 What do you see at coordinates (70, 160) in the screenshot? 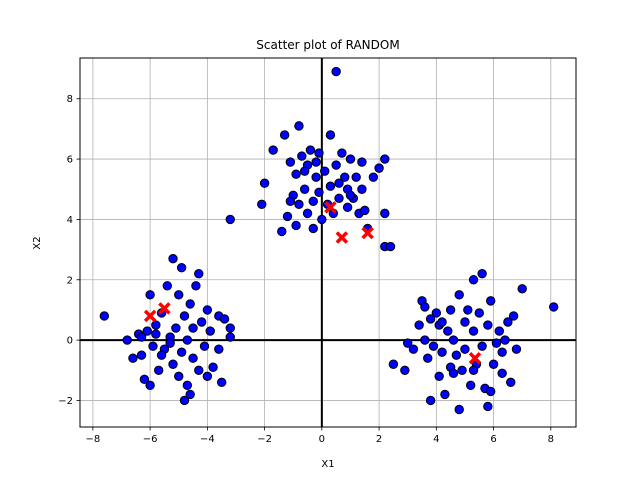
I see `y-tick-label: 6` at bounding box center [70, 160].